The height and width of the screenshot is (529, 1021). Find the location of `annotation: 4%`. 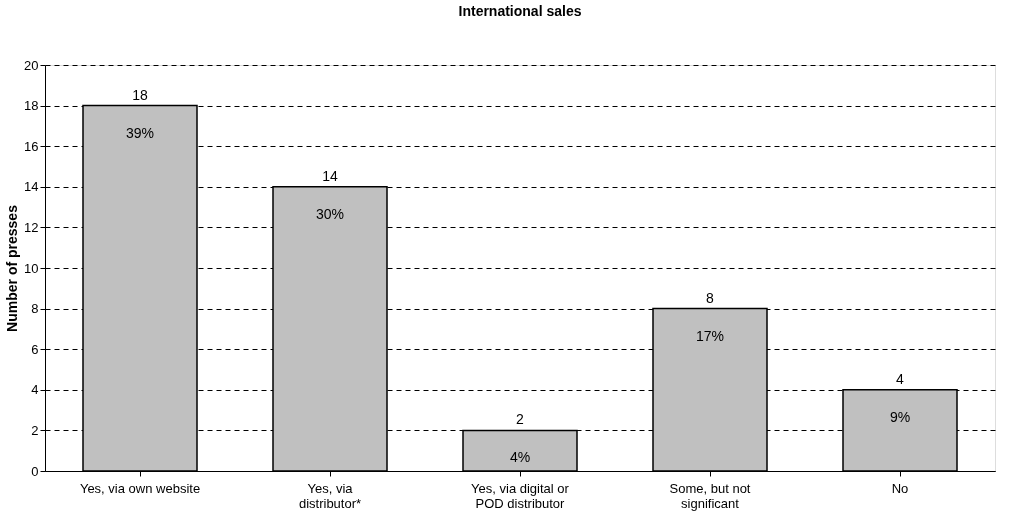

annotation: 4% is located at coordinates (520, 457).